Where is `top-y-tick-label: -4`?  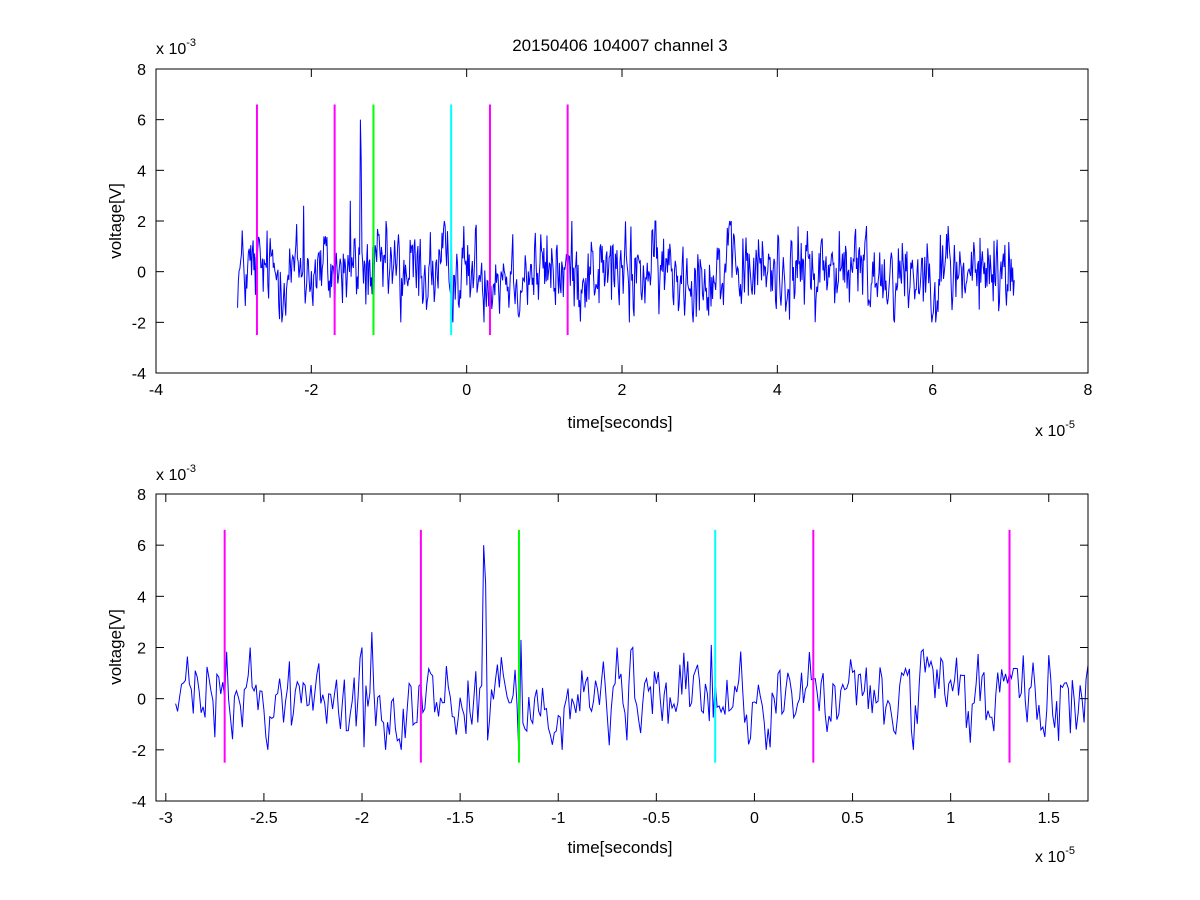
top-y-tick-label: -4 is located at coordinates (139, 374).